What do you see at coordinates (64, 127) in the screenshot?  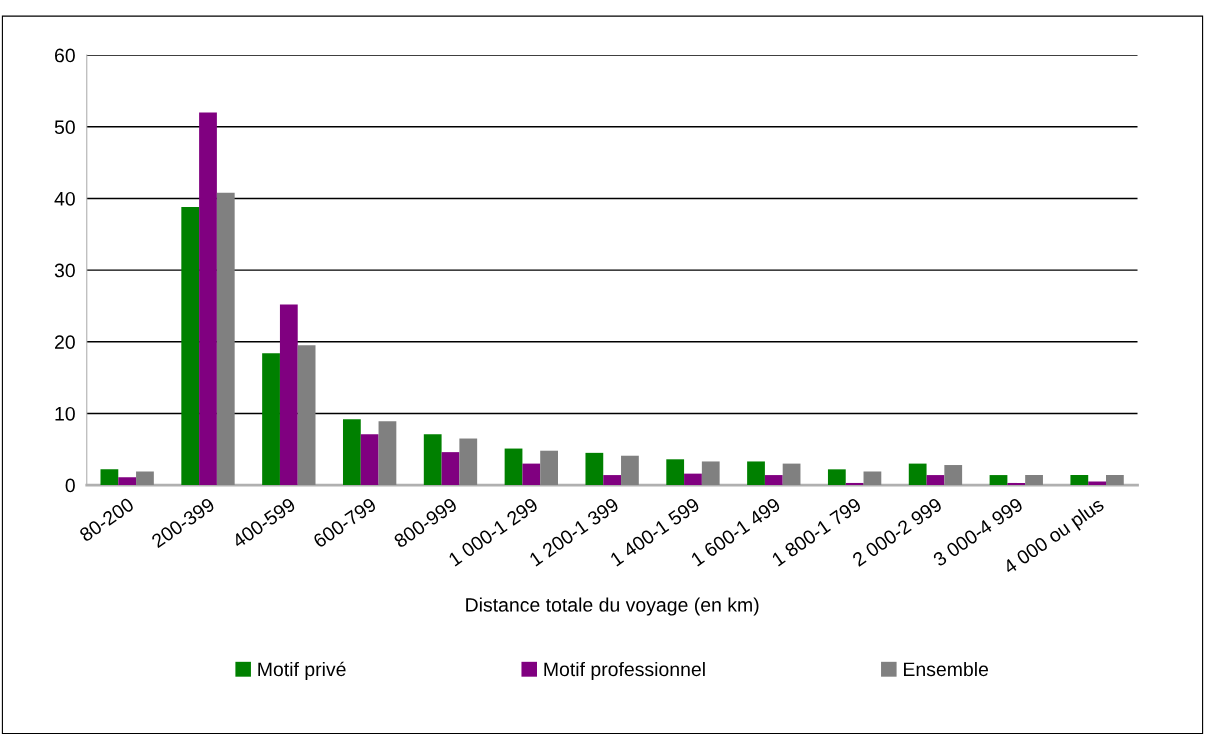 I see `y-tick-label: 50` at bounding box center [64, 127].